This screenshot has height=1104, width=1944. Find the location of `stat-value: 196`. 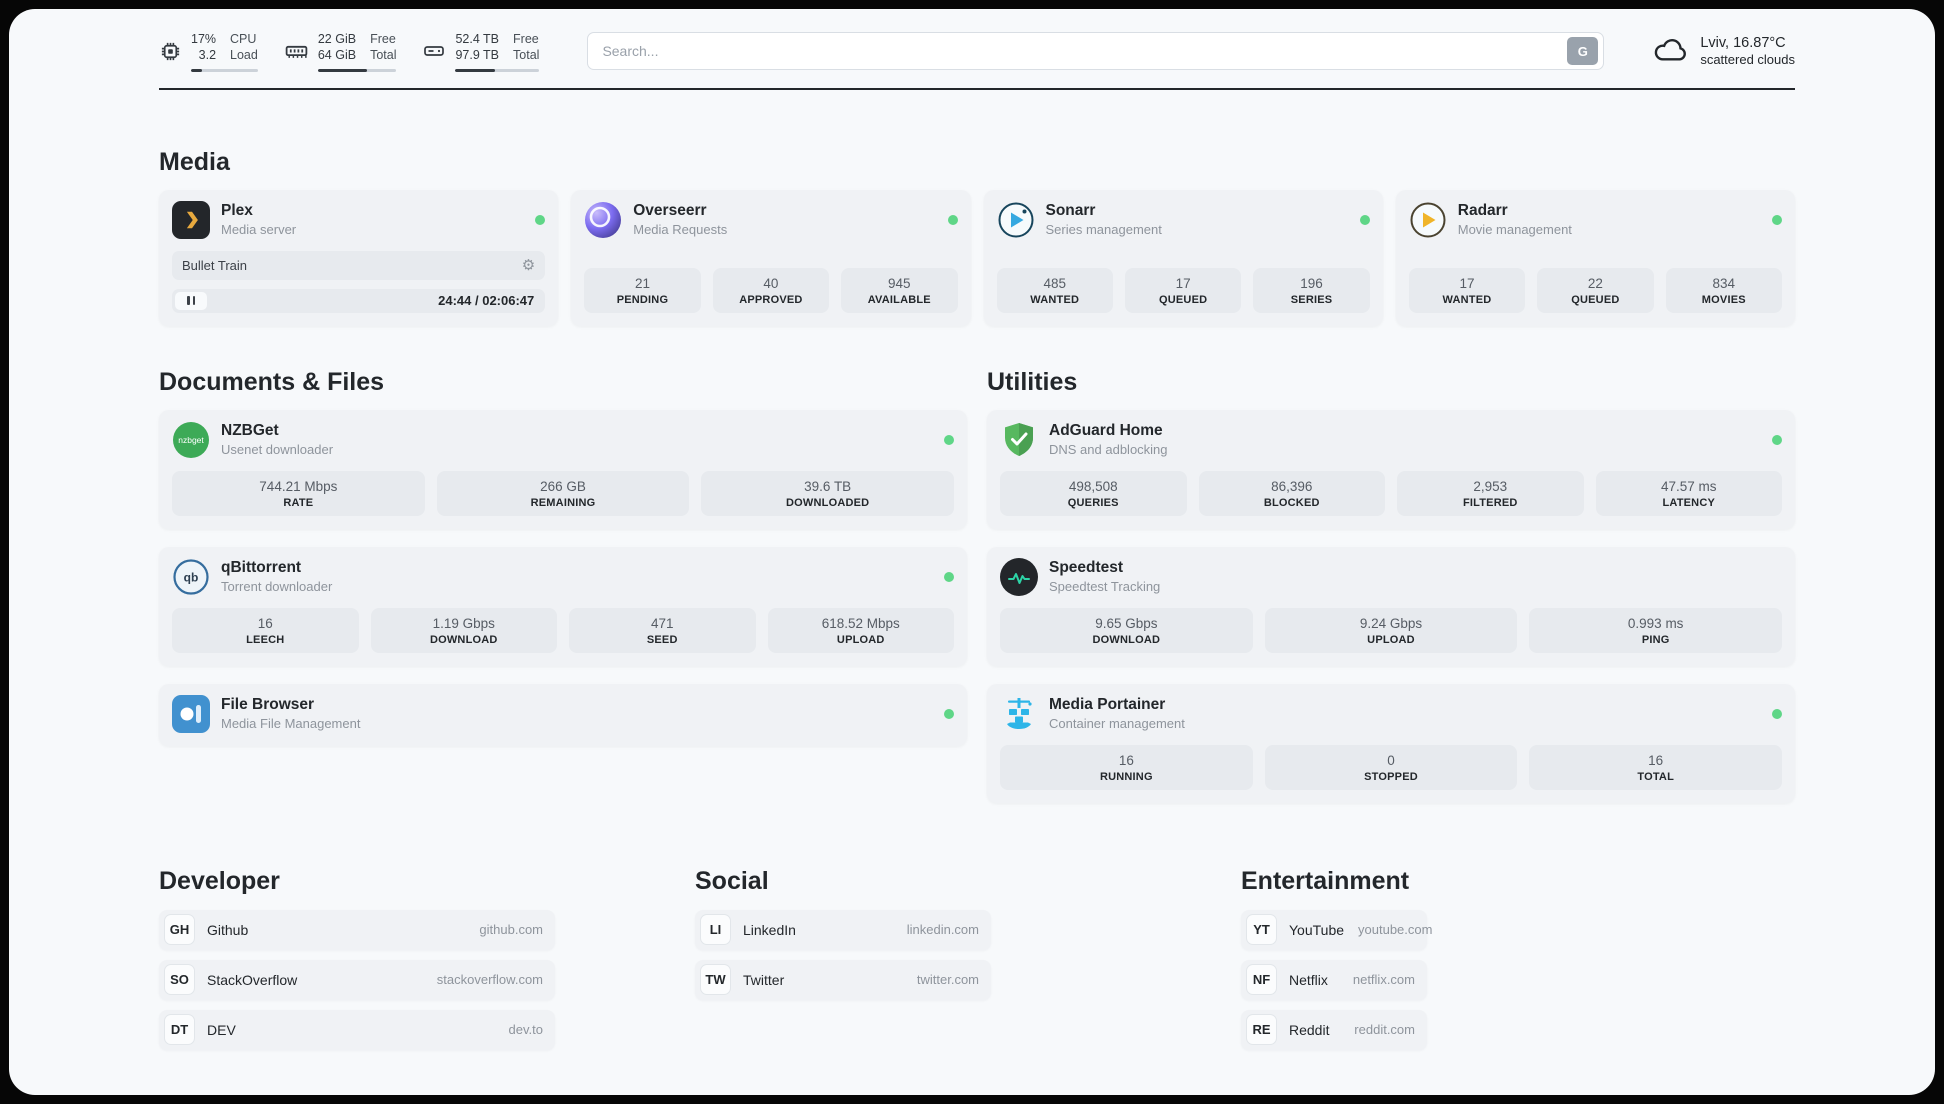

stat-value: 196 is located at coordinates (1311, 283).